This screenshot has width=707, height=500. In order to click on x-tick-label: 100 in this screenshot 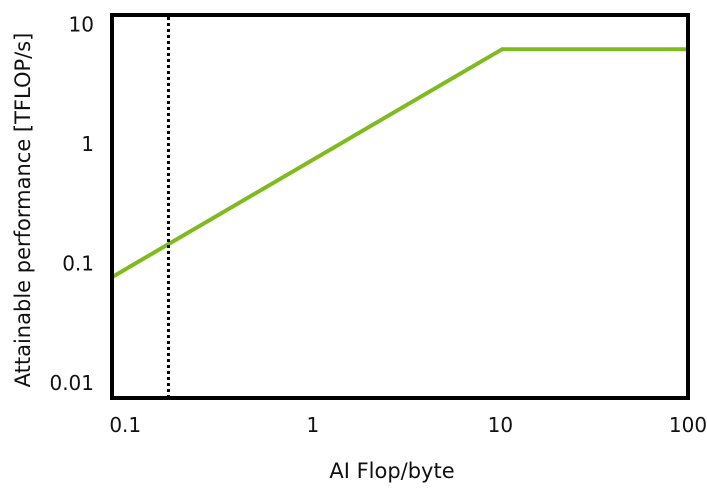, I will do `click(688, 425)`.